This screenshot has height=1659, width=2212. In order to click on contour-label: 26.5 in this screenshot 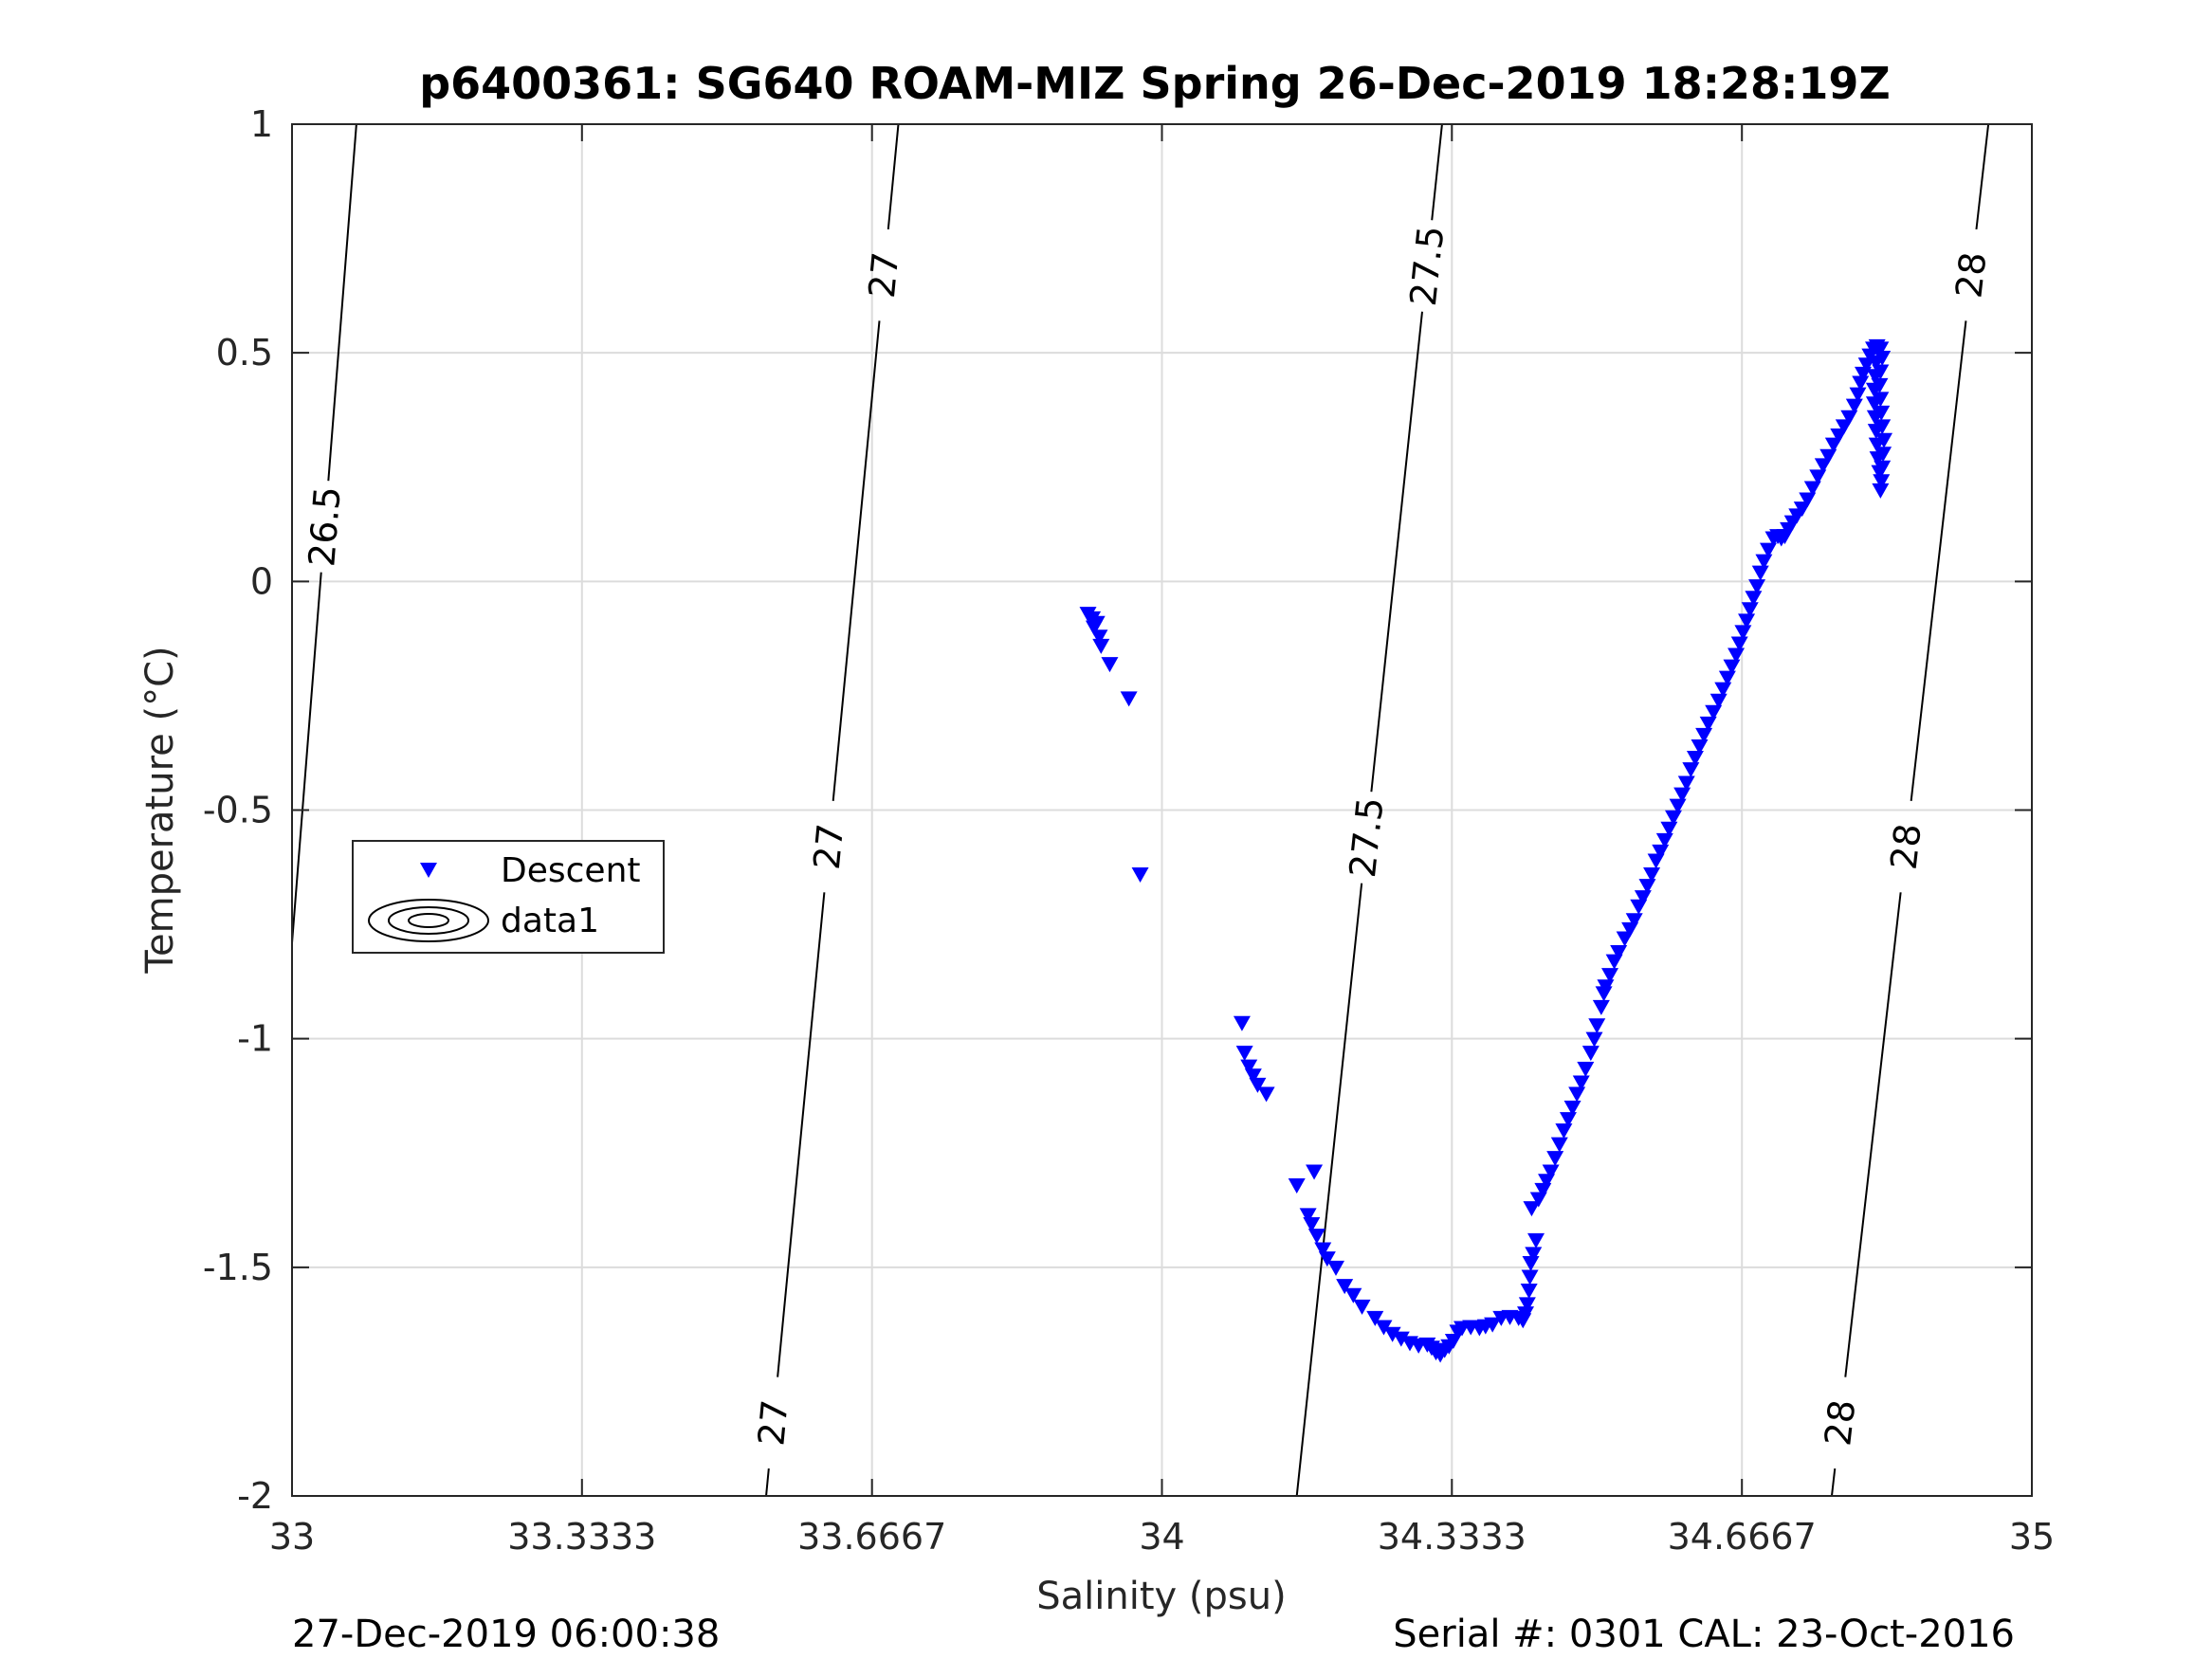, I will do `click(324, 527)`.